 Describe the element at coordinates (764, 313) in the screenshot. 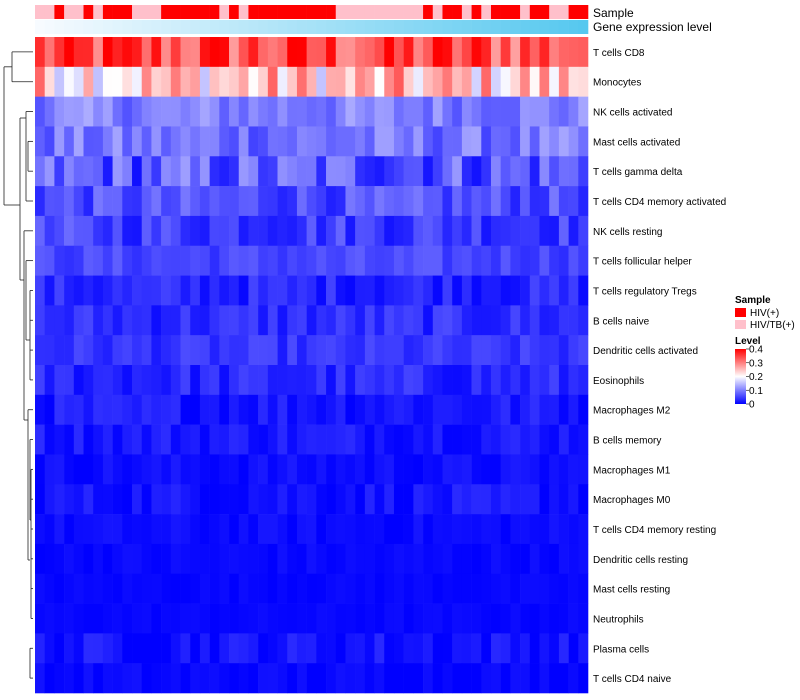

I see `legend-label-hiv: HIV(+)` at that location.